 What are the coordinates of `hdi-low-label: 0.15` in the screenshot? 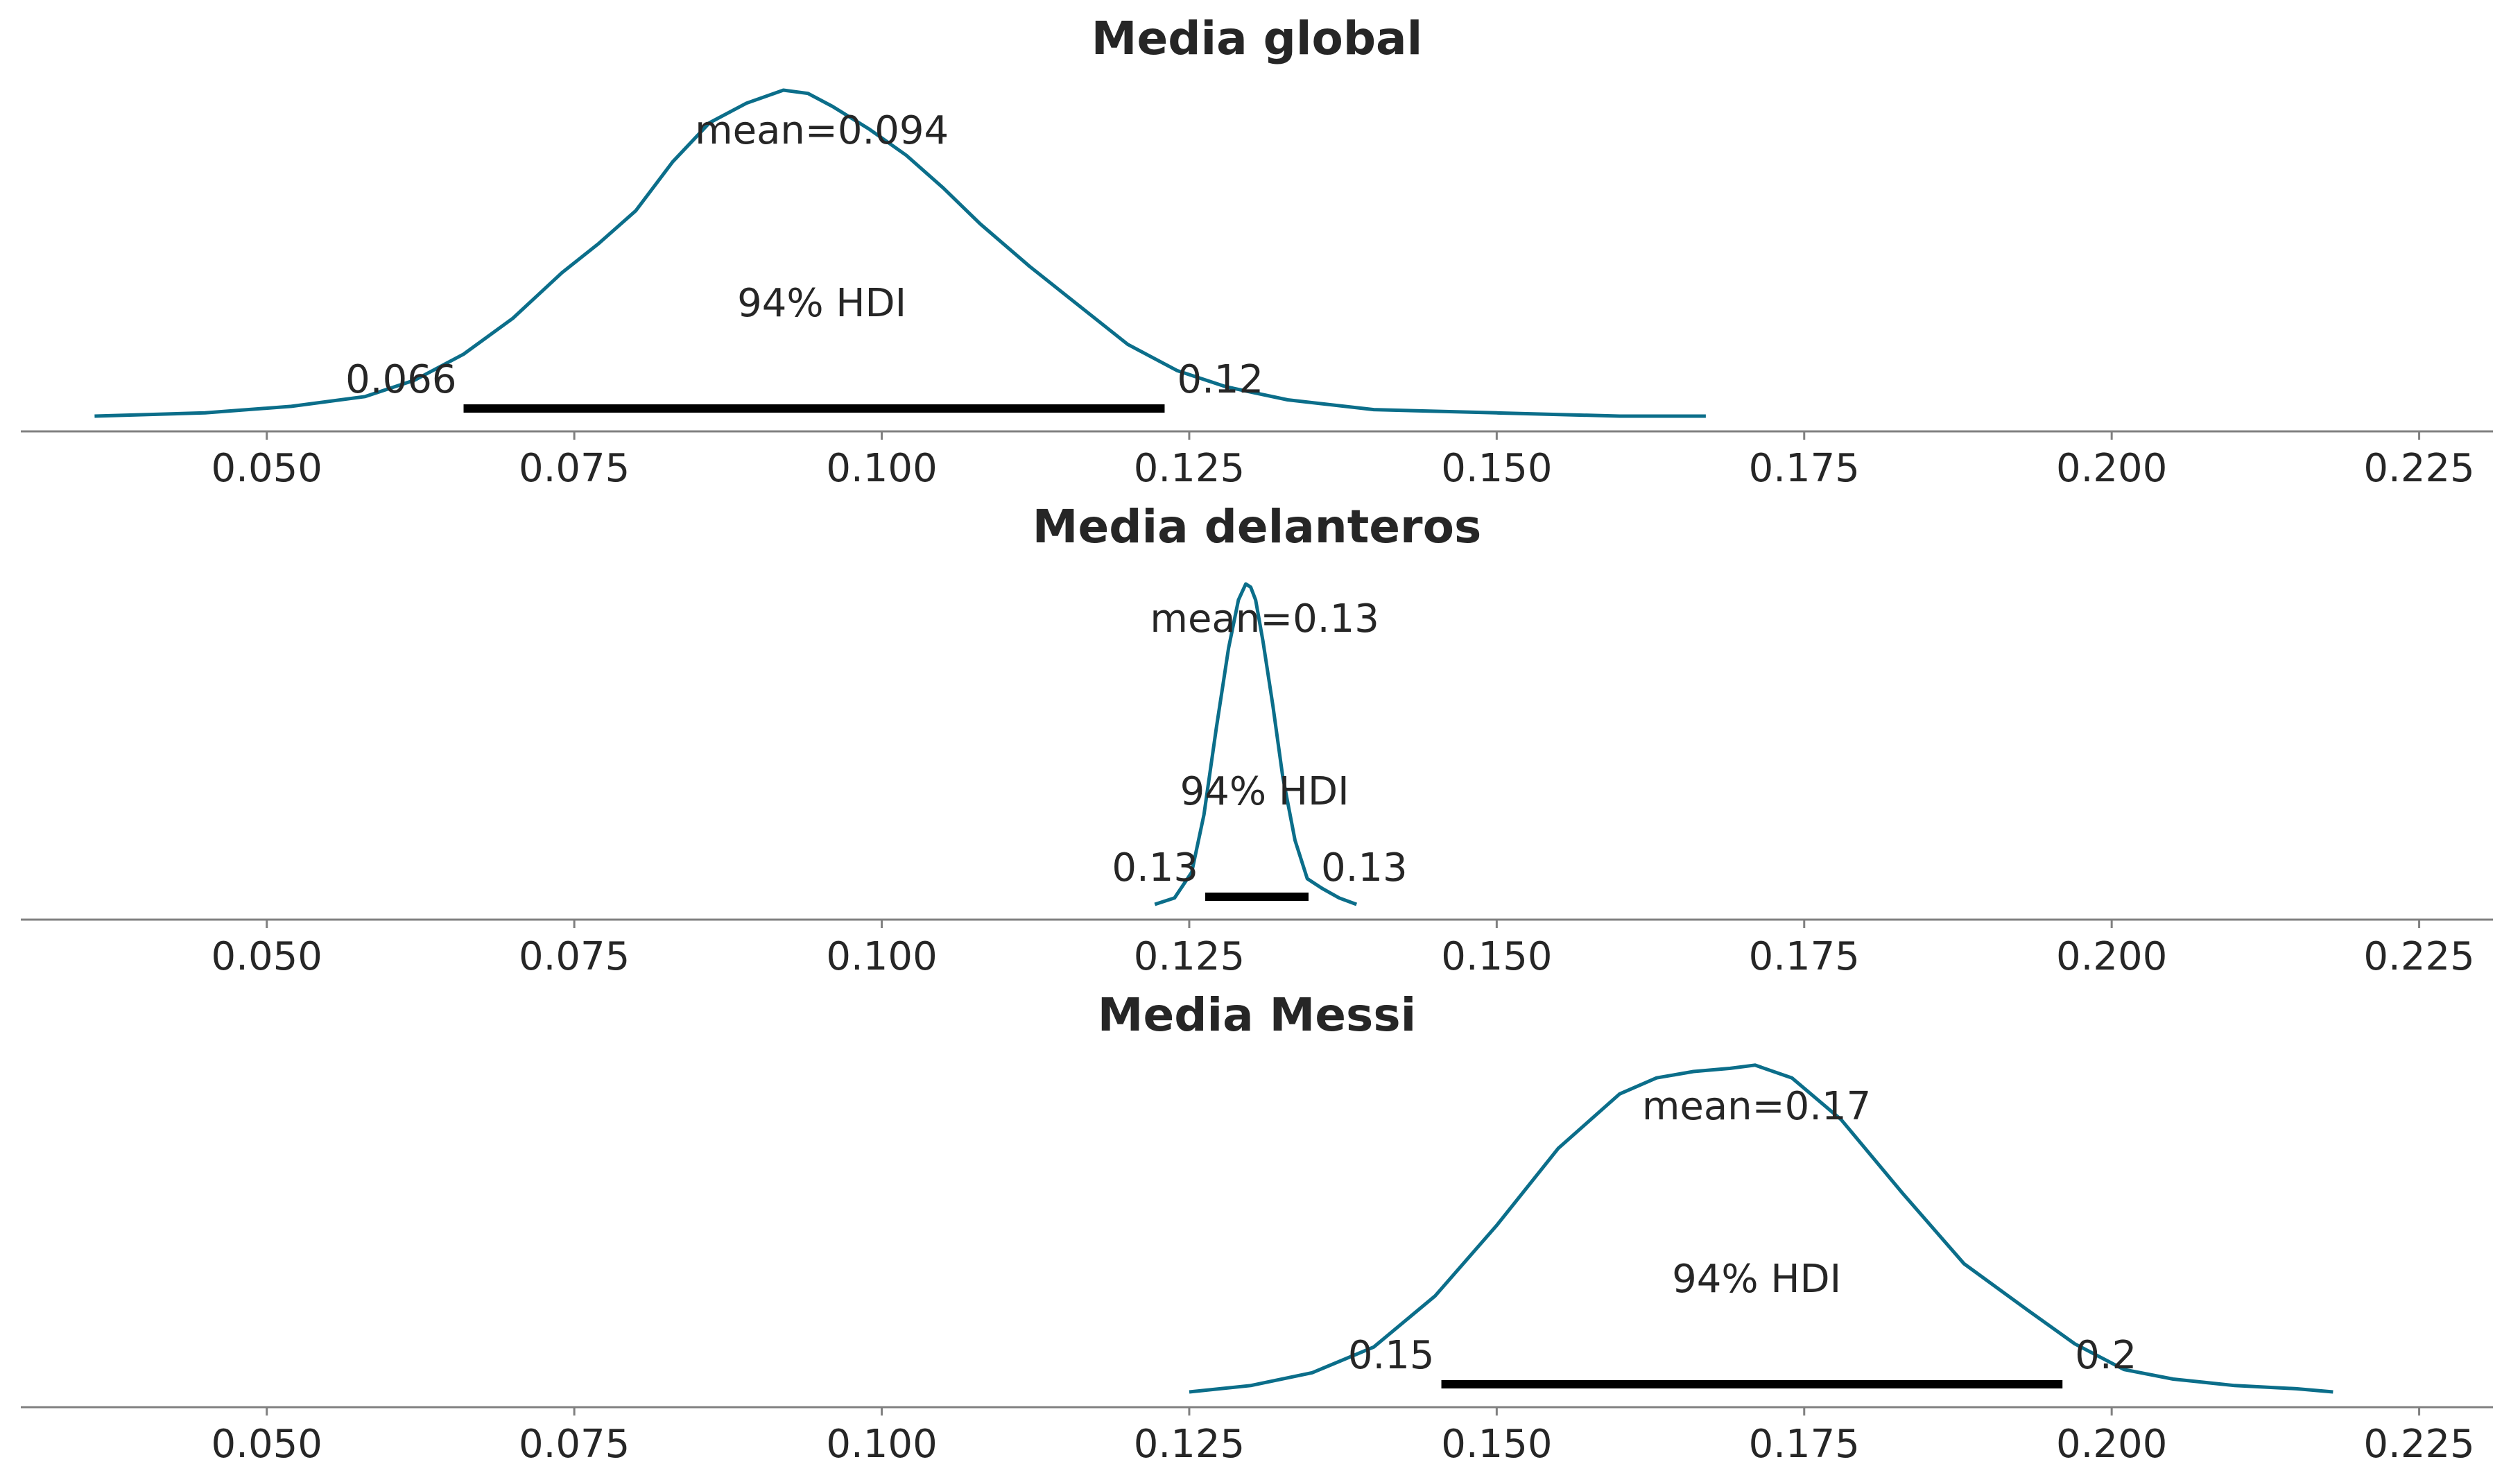 It's located at (1391, 1355).